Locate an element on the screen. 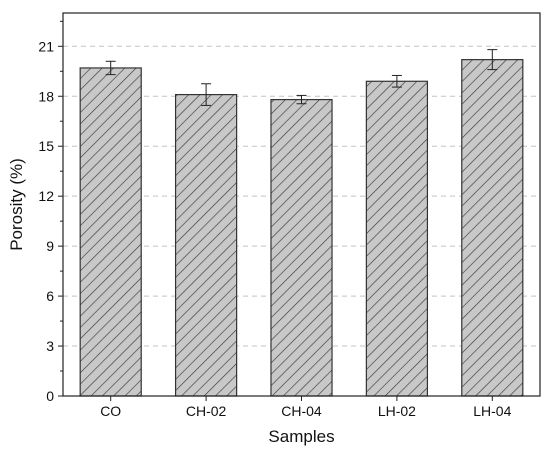 The image size is (550, 458). x-tick-label: CH-02 is located at coordinates (206, 411).